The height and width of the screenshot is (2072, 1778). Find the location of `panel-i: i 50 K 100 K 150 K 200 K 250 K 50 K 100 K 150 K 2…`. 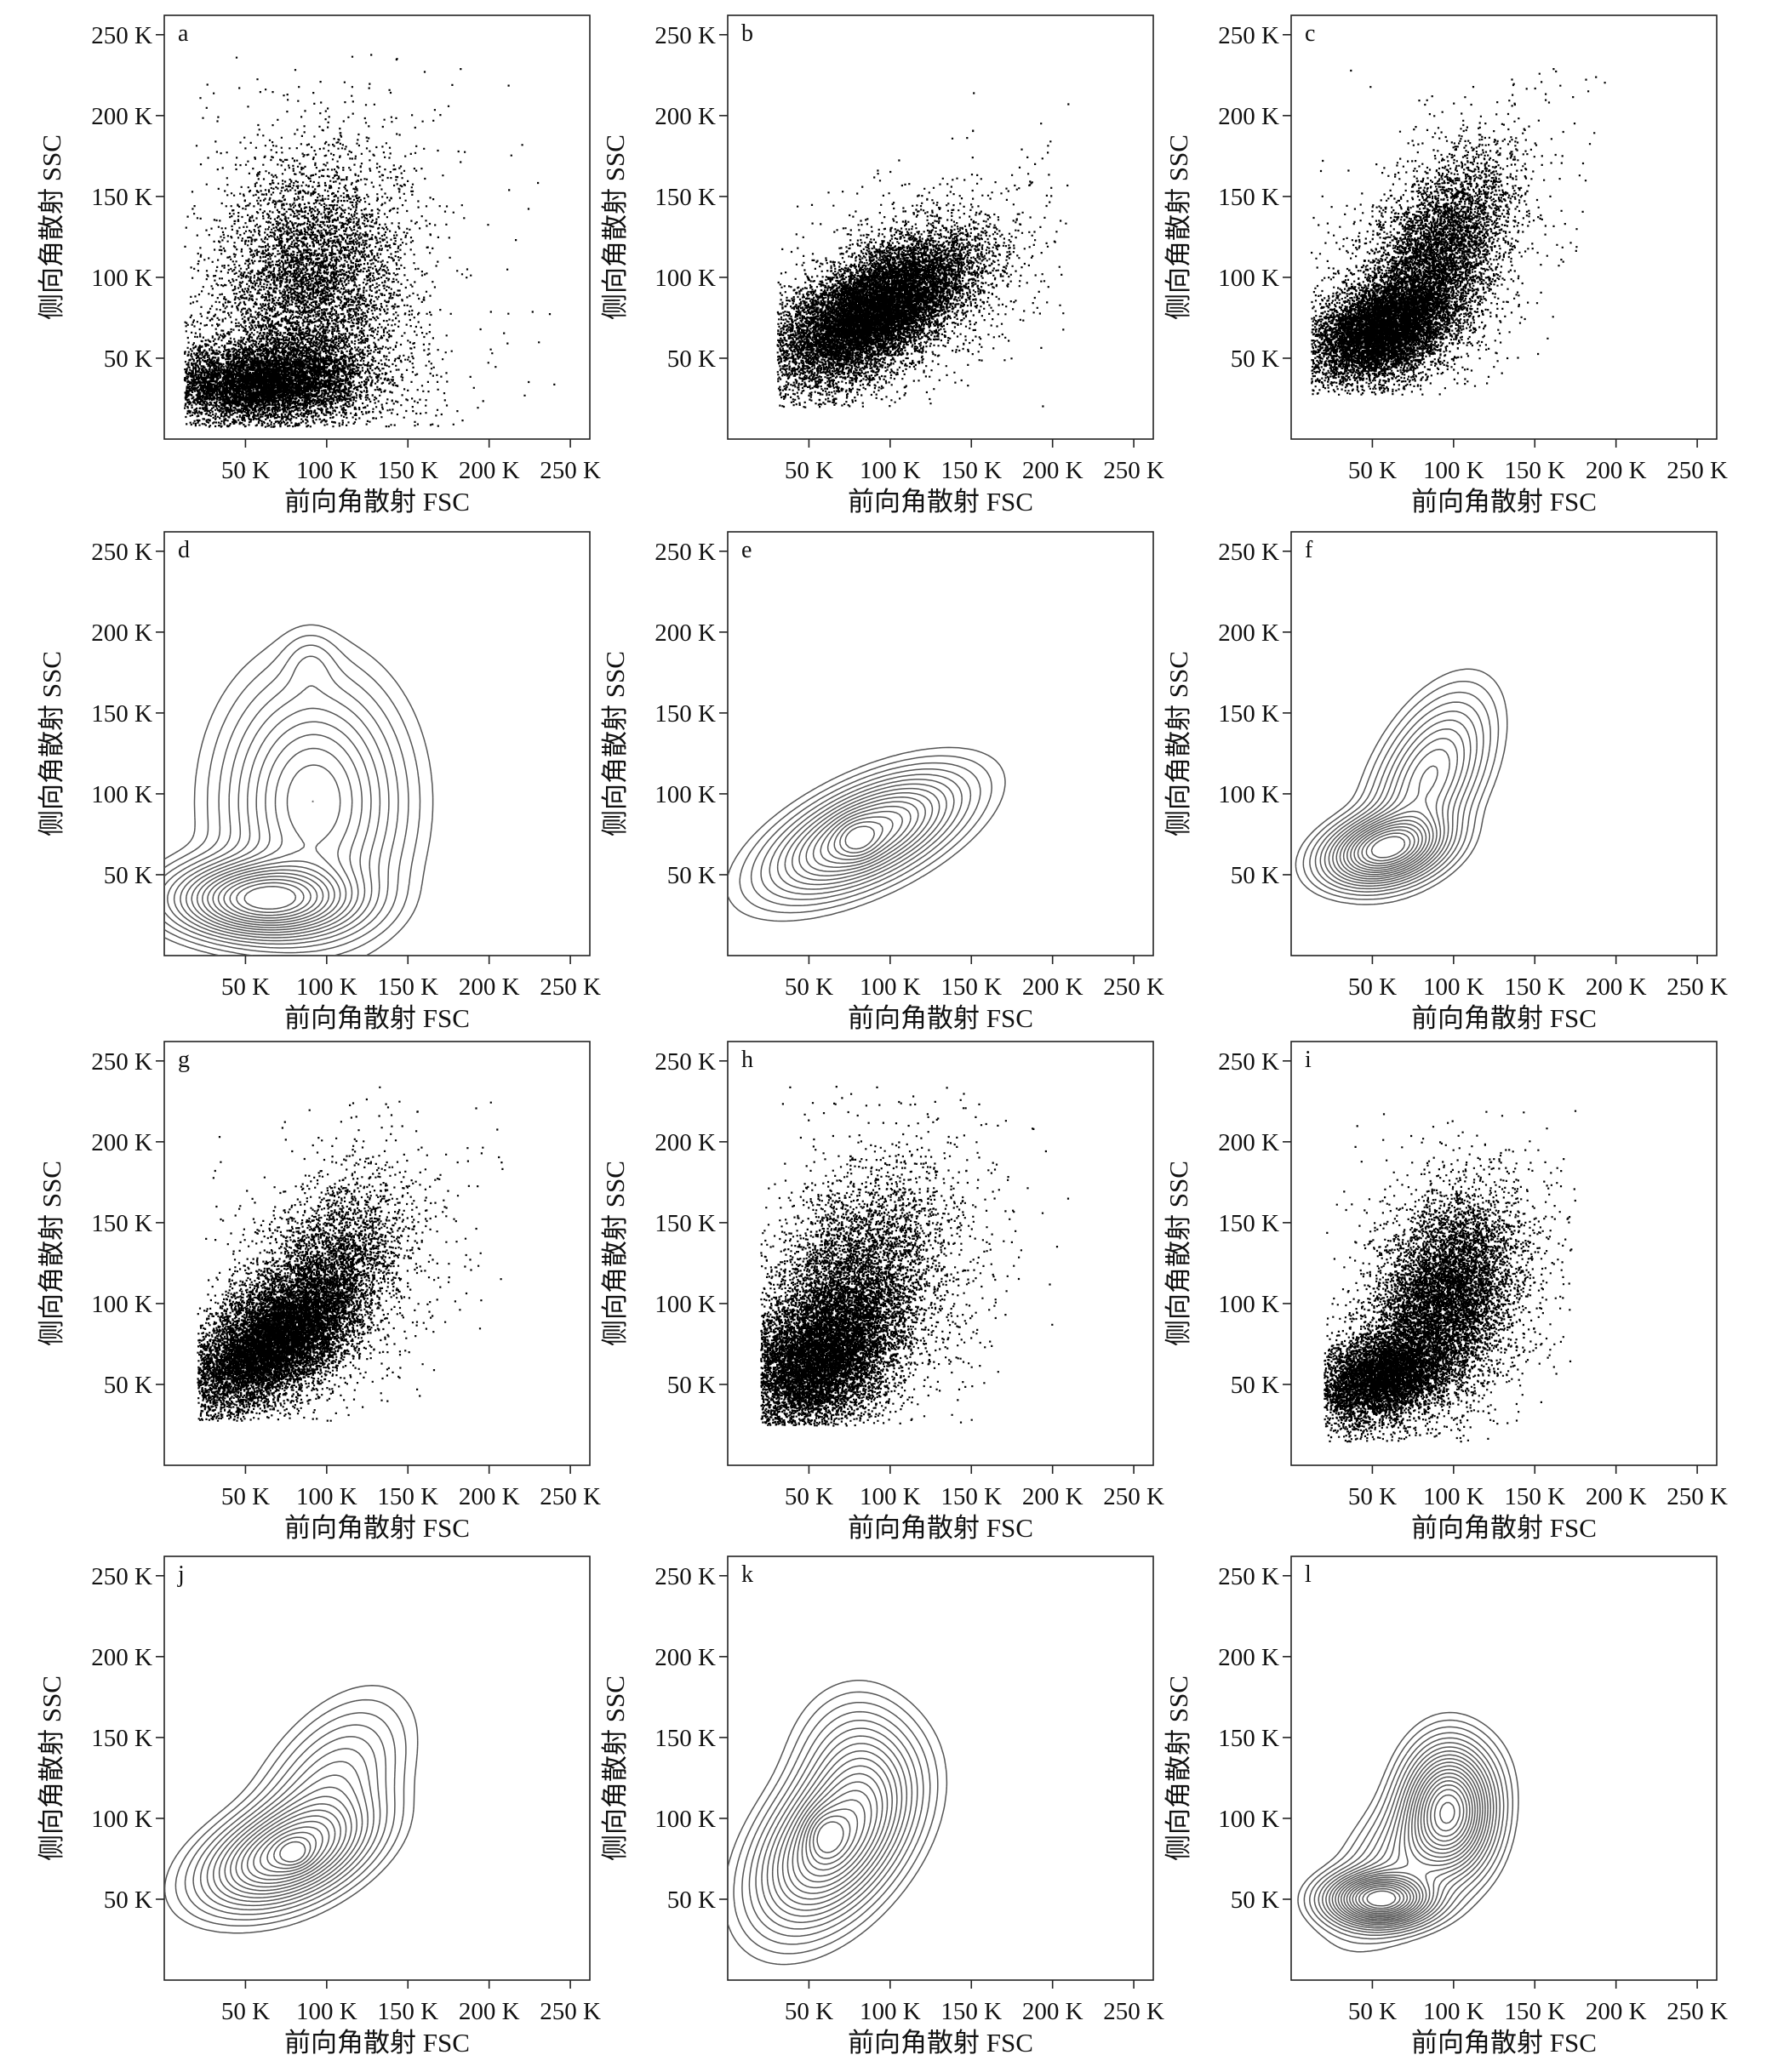

panel-i: i 50 K 100 K 150 K 200 K 250 K 50 K 100 K 150 K 2… is located at coordinates (1445, 1292).